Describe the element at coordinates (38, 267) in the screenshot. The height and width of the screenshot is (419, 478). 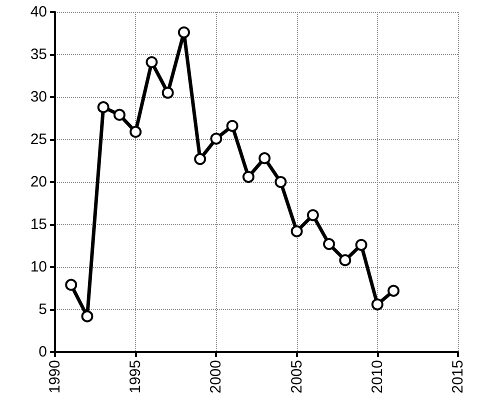
I see `y-tick-label: 10` at that location.